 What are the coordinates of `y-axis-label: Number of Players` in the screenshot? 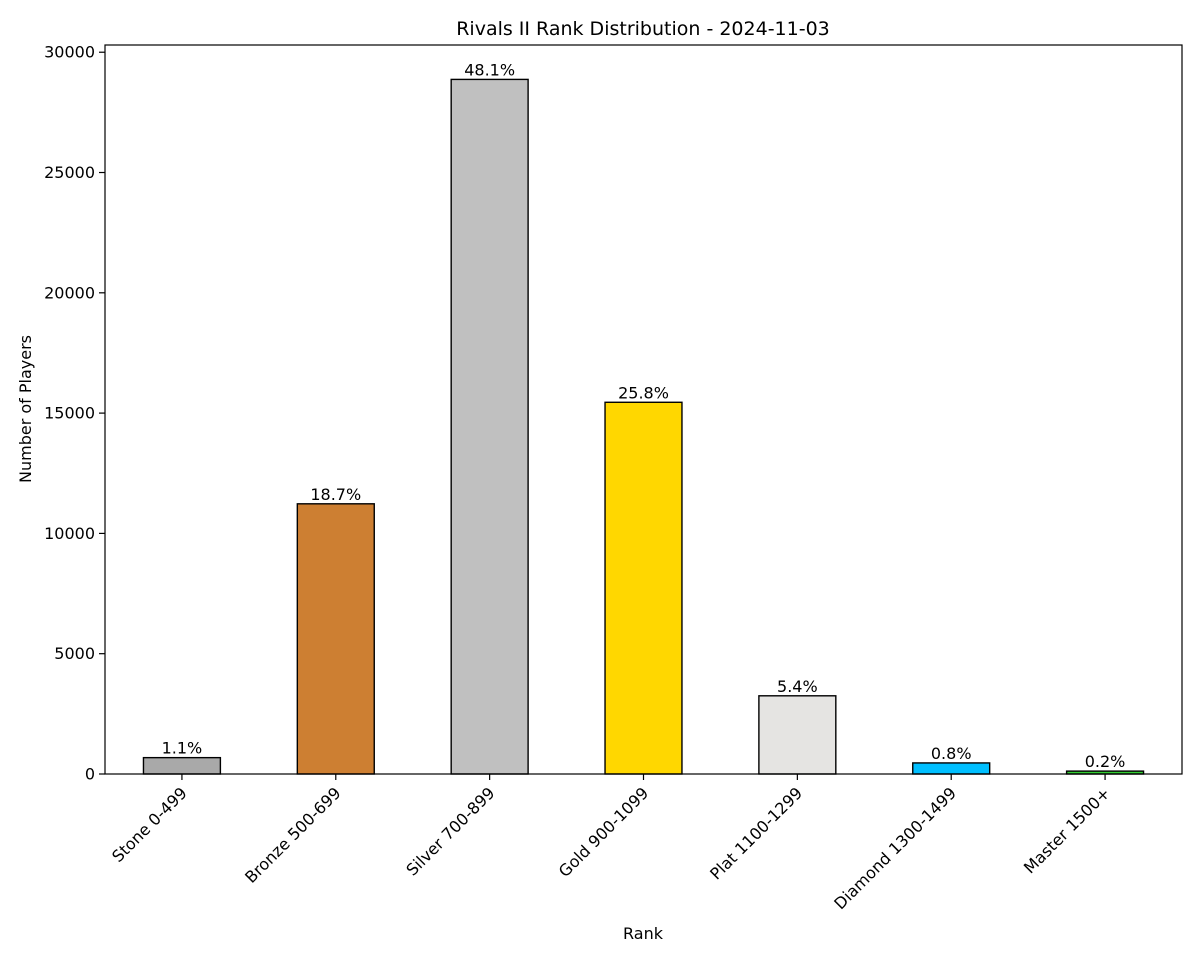 It's located at (25, 409).